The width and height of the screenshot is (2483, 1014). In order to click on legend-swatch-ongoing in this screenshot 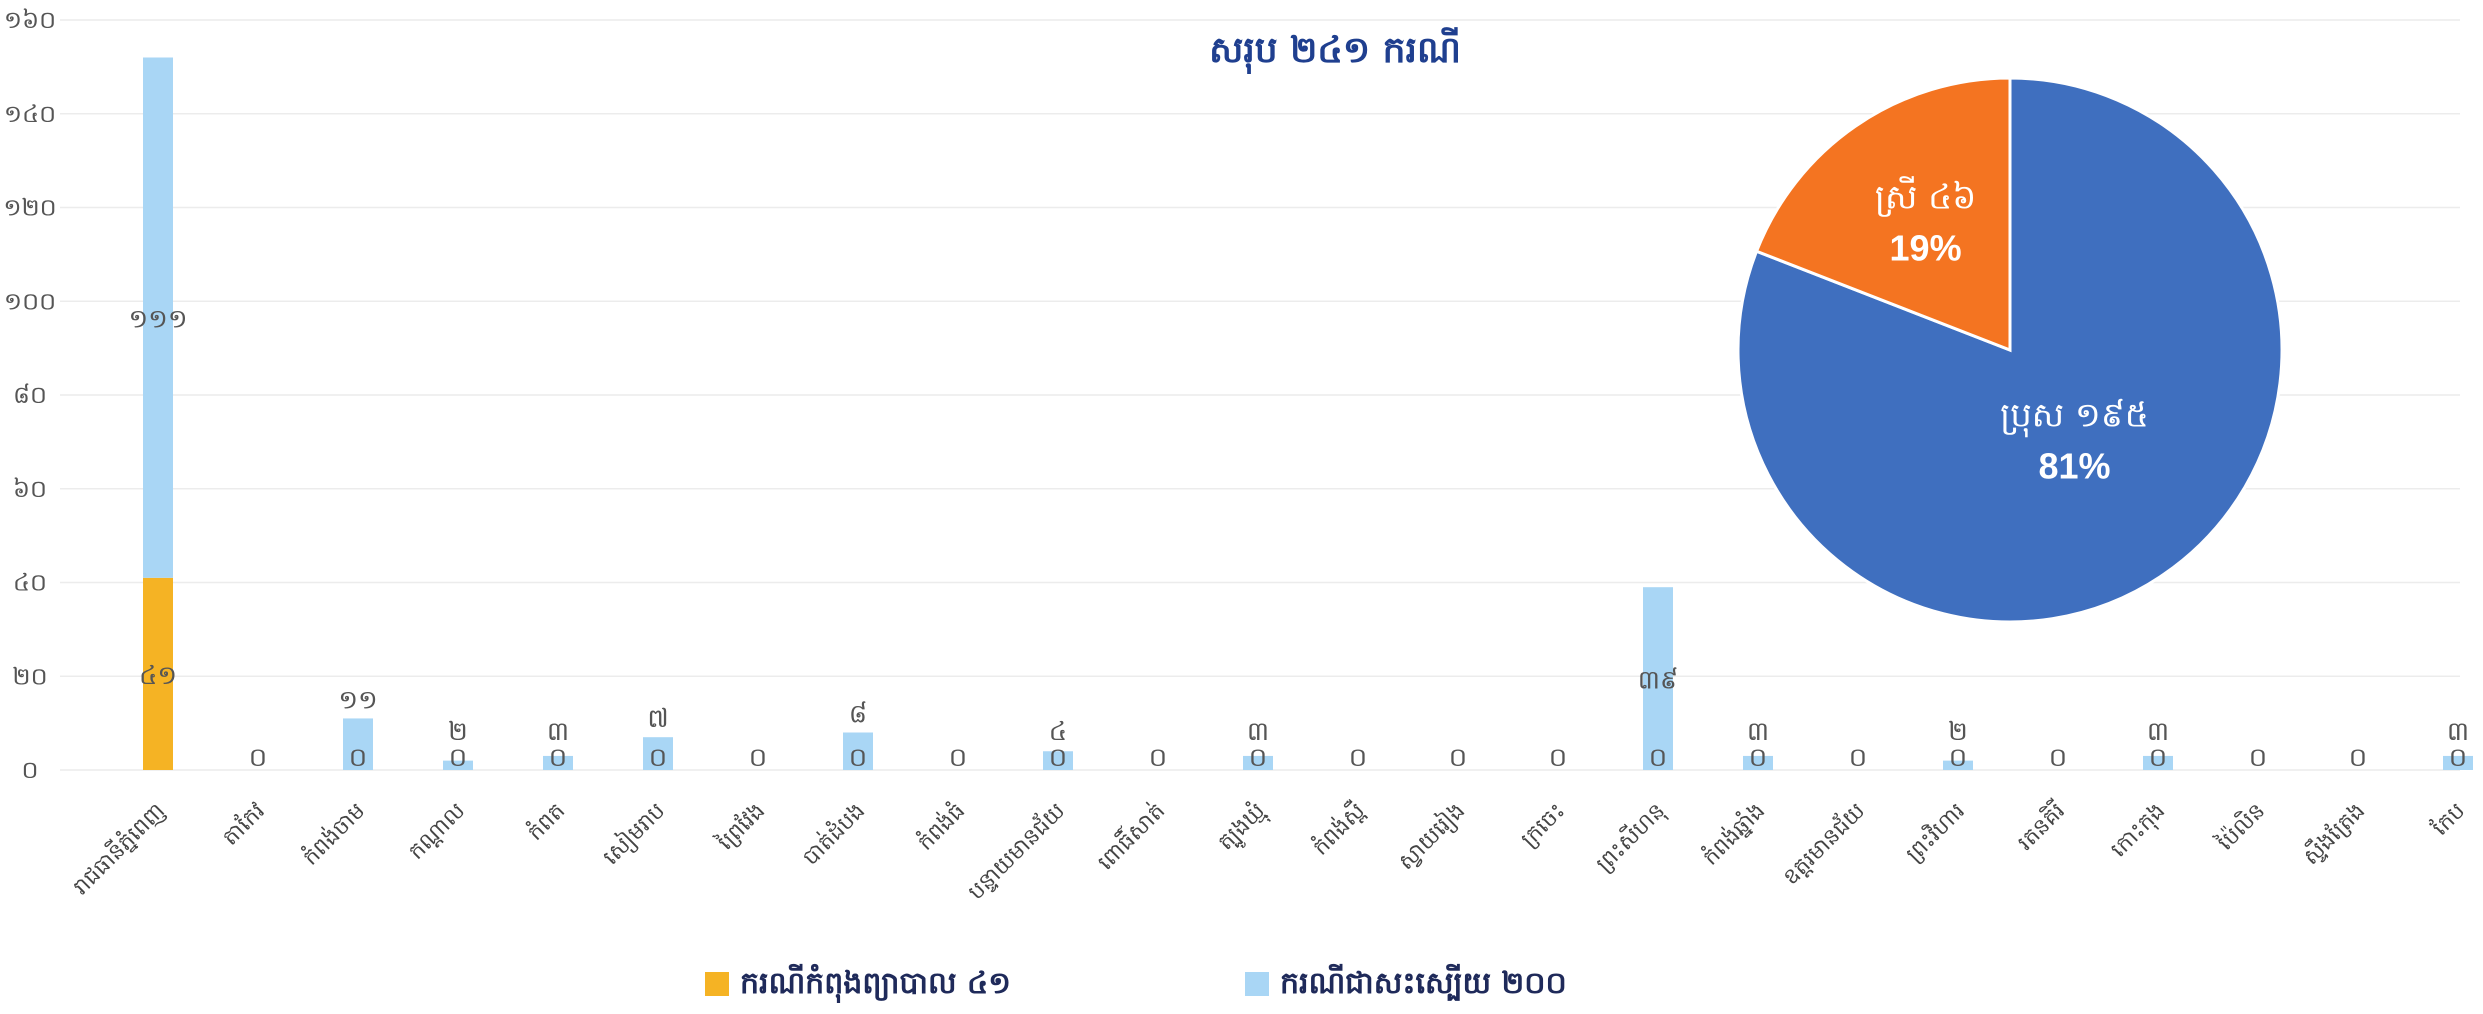, I will do `click(717, 984)`.